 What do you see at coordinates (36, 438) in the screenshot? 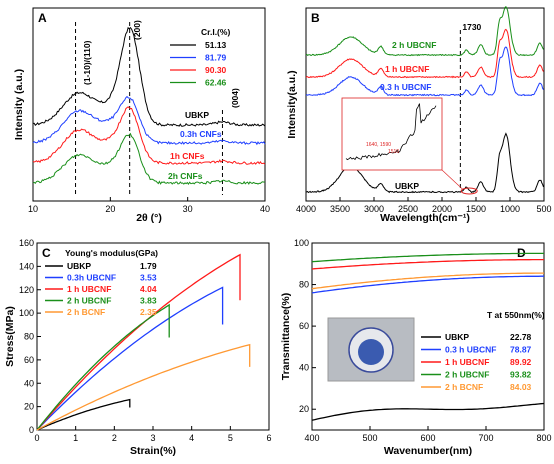
I see `c-xtick-label: 0` at bounding box center [36, 438].